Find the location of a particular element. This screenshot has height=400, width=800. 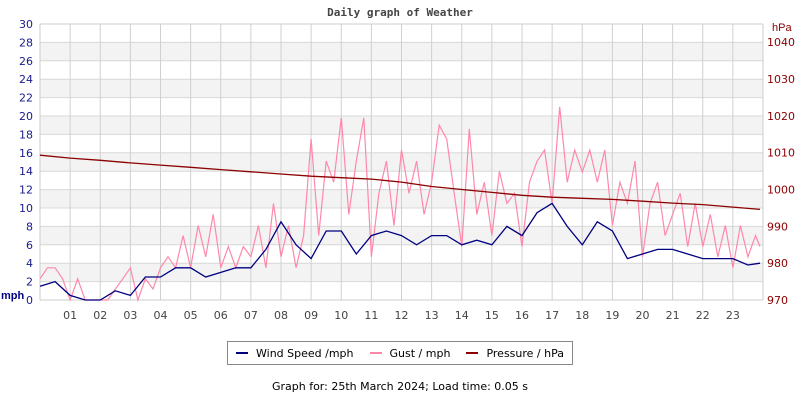

x-tick-label: 10 is located at coordinates (341, 315).